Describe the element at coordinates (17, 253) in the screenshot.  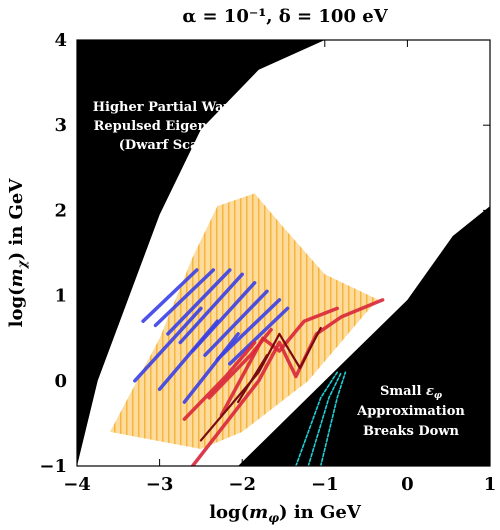
I see `y-axis-label: log(mχ) in GeV` at that location.